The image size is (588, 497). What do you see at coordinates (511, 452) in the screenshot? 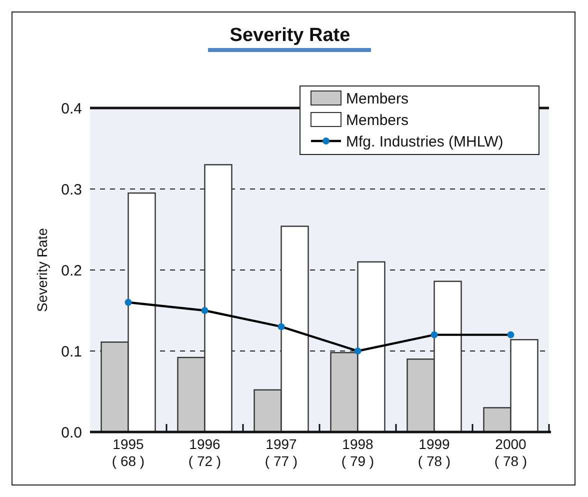
I see `x-tick-label: 2000 ( 78 )` at bounding box center [511, 452].